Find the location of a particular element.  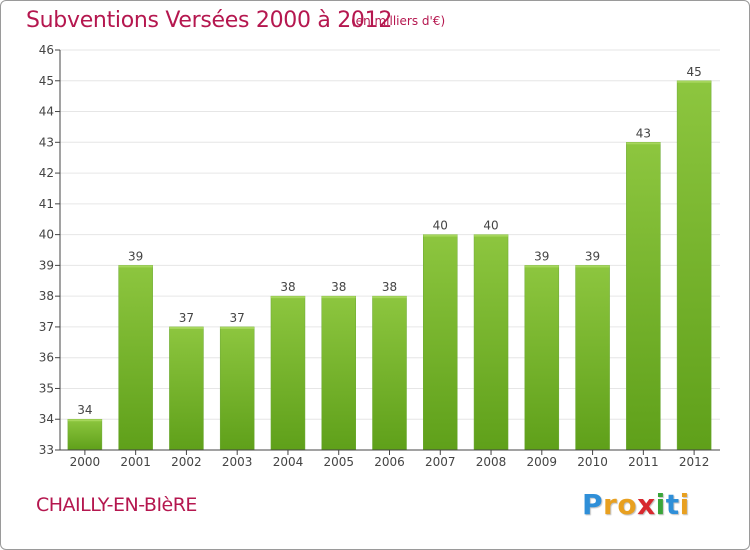

town-name: CHAILLY-EN-BIèRE is located at coordinates (116, 505).